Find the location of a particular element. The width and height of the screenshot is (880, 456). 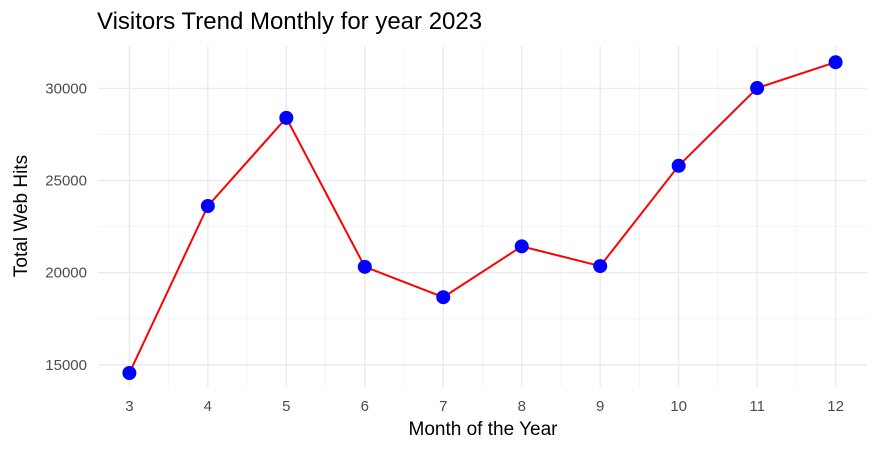

y-tick-label: 15000 is located at coordinates (66, 365).